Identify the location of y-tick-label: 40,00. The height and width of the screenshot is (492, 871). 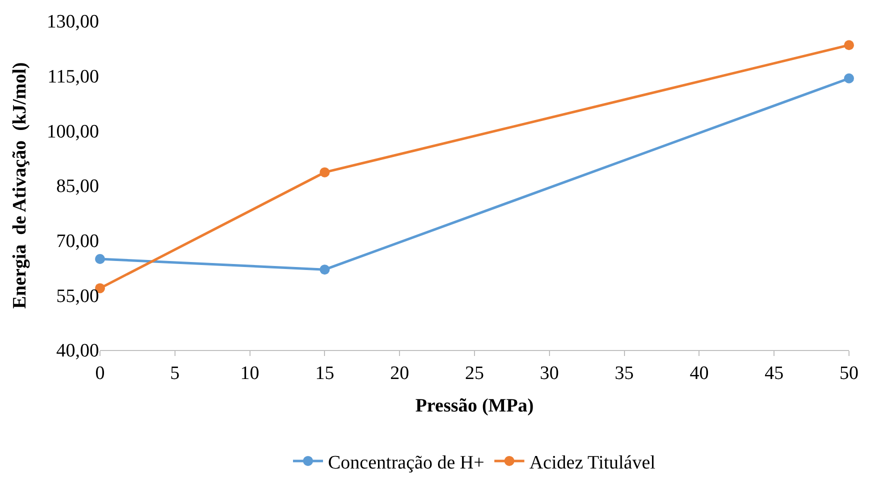
(77, 351).